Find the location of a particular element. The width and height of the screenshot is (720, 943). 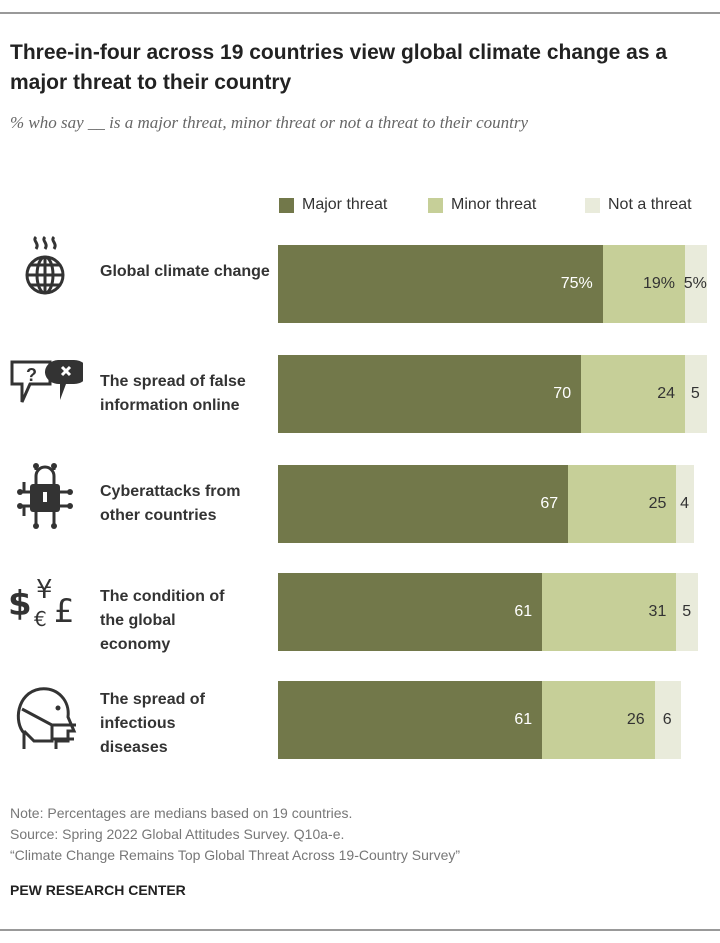

bar-minor: 24 is located at coordinates (633, 394).